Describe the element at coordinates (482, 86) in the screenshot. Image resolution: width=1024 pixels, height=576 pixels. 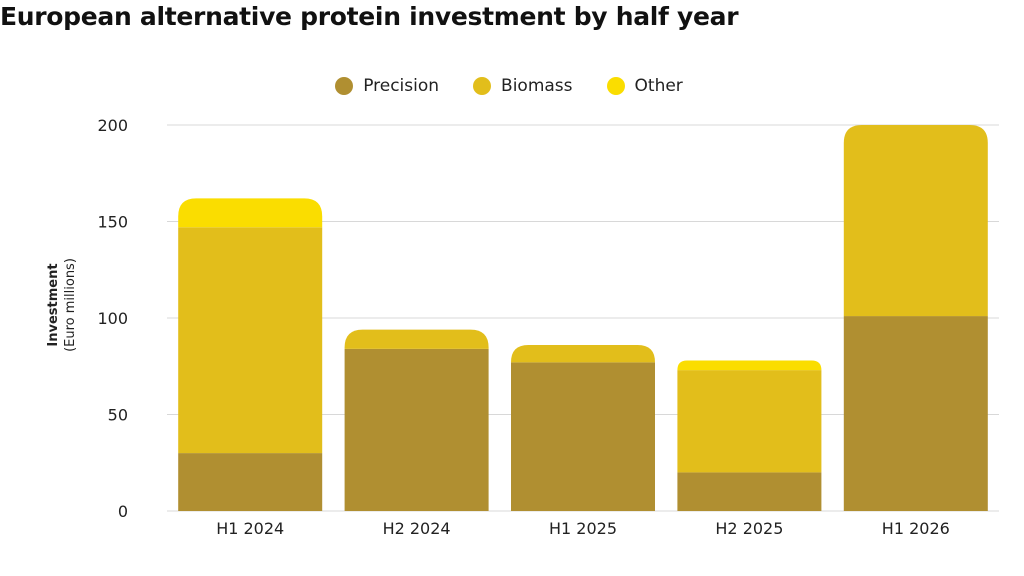
I see `legend-swatch-biomass` at that location.